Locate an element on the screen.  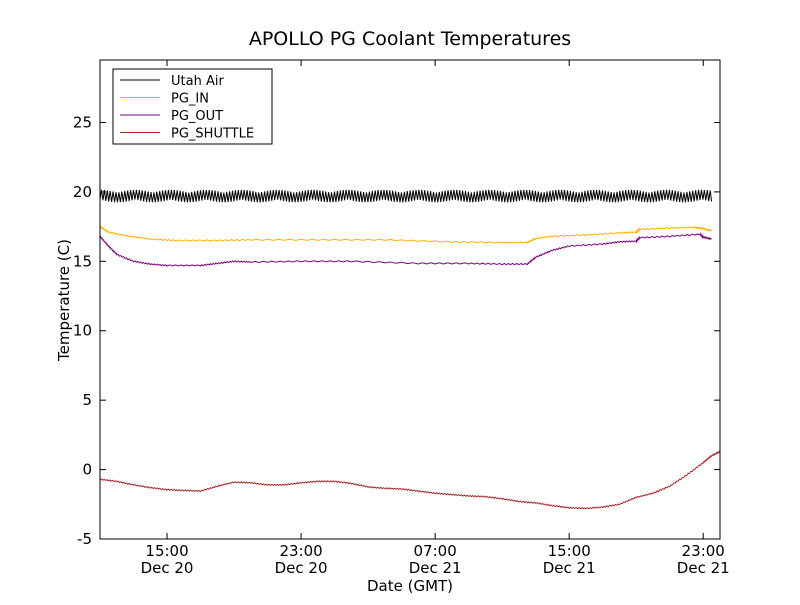
legend-label: Utah Air is located at coordinates (197, 81).